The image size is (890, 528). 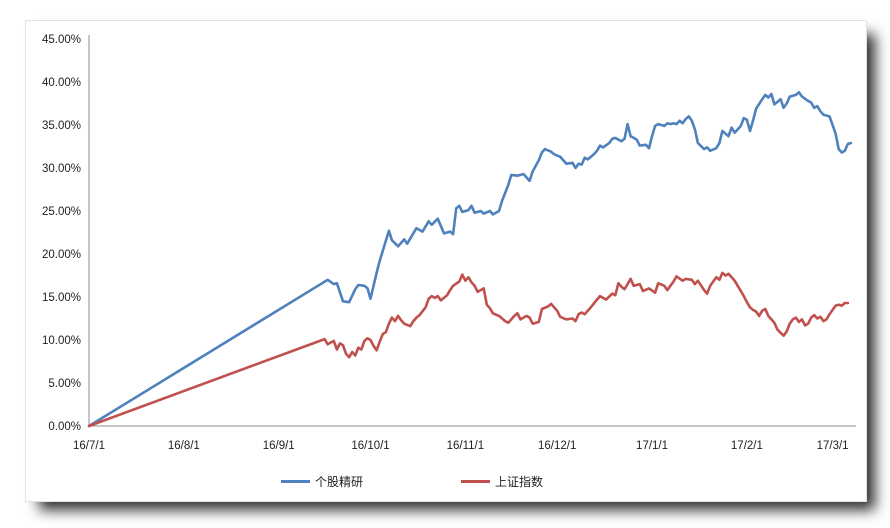 I want to click on y-tick-label: 25.00%, so click(x=61, y=212).